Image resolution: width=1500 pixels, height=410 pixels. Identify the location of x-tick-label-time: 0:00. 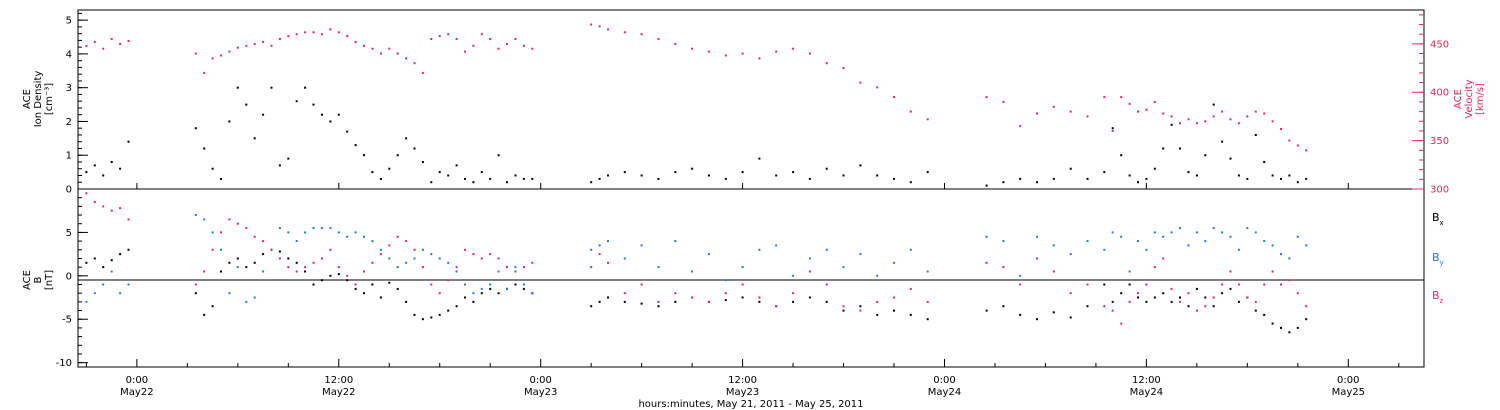
(944, 380).